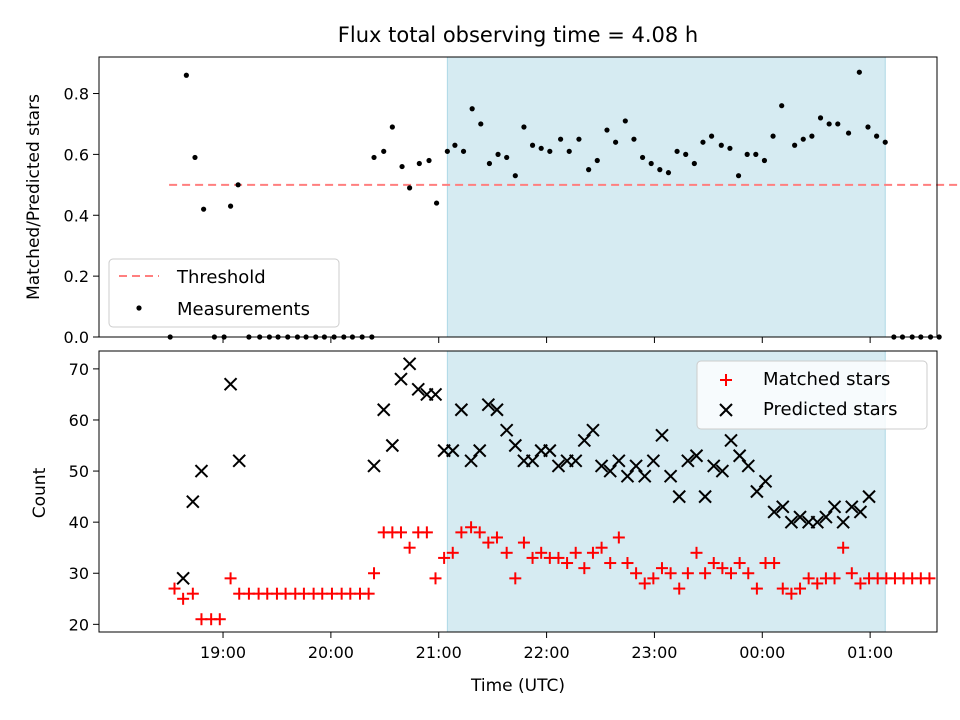  I want to click on x-tick-label: 22:00, so click(547, 652).